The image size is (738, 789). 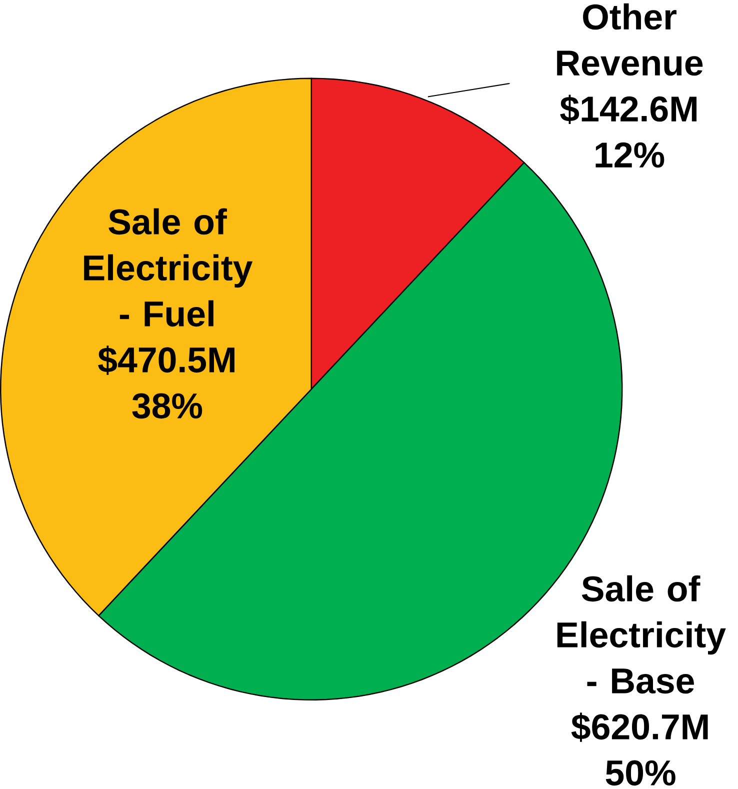 What do you see at coordinates (167, 406) in the screenshot?
I see `data-label: 38%` at bounding box center [167, 406].